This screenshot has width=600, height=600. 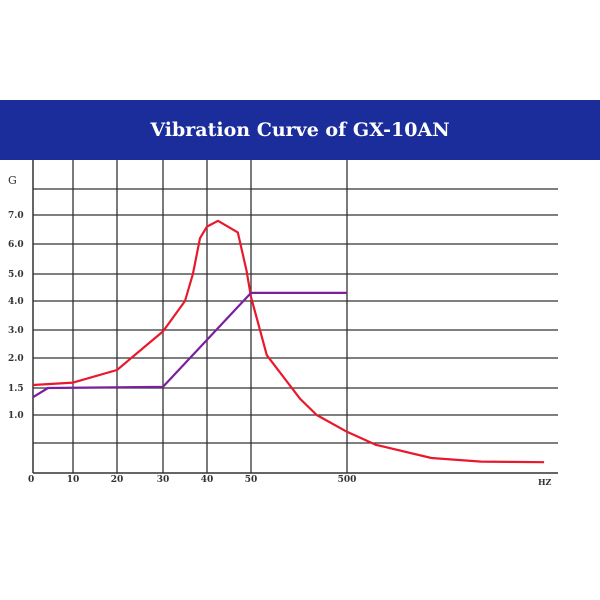 What do you see at coordinates (207, 480) in the screenshot?
I see `x-tick-label: 40` at bounding box center [207, 480].